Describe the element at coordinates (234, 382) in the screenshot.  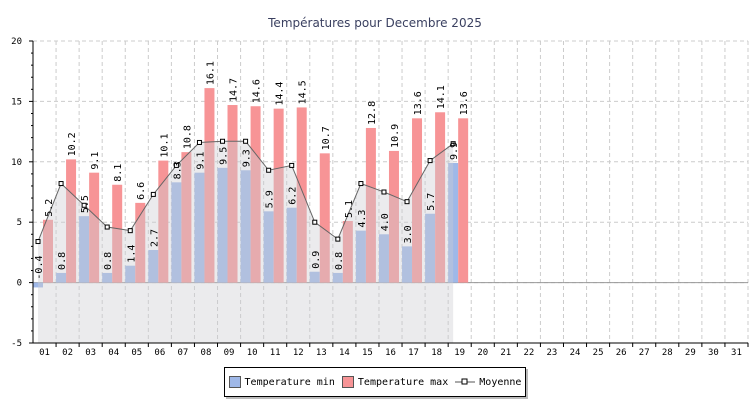
I see `legend-swatch-min` at that location.